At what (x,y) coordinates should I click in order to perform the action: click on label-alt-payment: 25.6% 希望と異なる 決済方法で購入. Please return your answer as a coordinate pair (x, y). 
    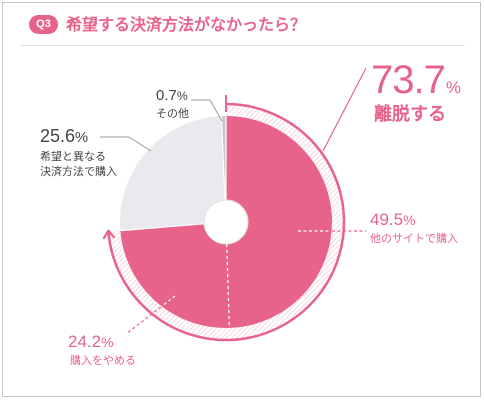
    Looking at the image, I should click on (78, 152).